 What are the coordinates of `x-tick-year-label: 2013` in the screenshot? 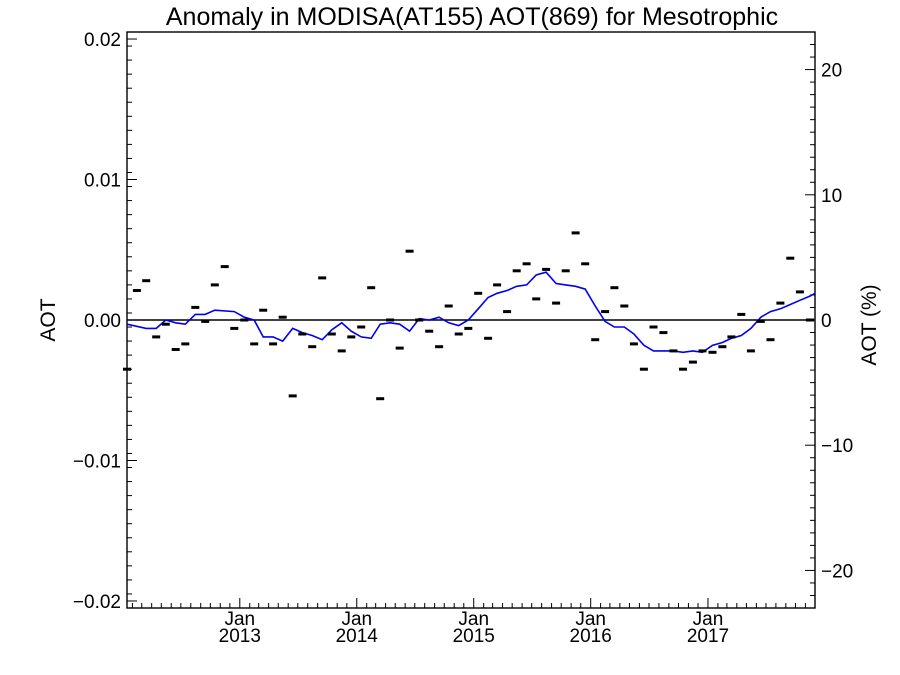 It's located at (240, 636).